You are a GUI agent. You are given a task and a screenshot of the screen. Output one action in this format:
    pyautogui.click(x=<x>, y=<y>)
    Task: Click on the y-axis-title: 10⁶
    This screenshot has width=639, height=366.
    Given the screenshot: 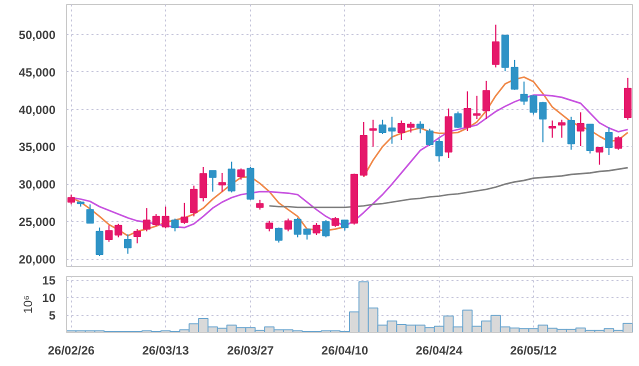 What is the action you would take?
    pyautogui.click(x=28, y=304)
    